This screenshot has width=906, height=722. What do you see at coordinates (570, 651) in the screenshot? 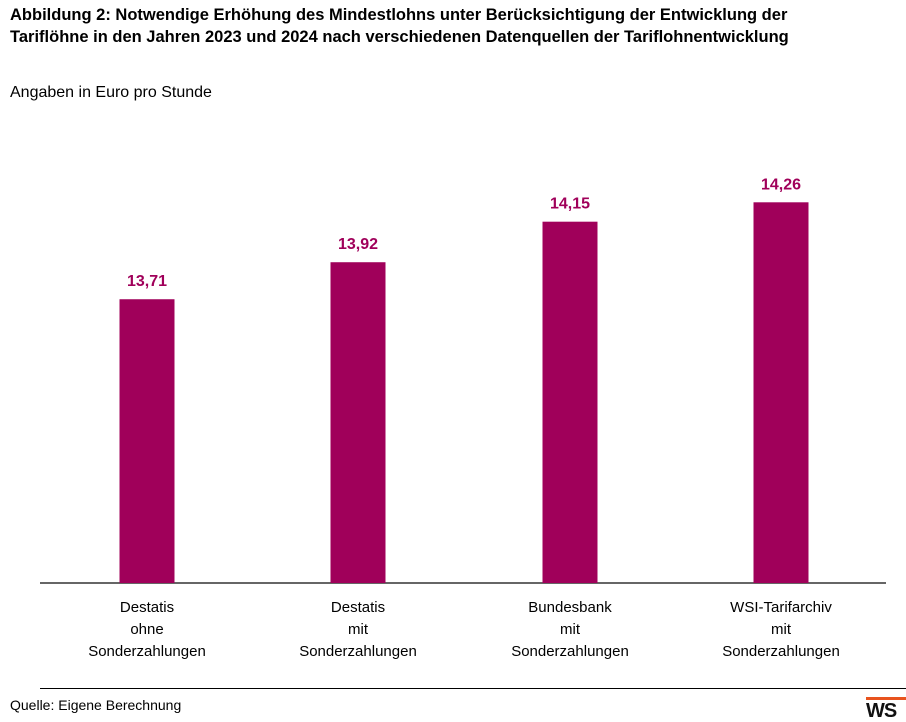
I see `category-label-3-line-3: Sonderzahlungen` at bounding box center [570, 651].